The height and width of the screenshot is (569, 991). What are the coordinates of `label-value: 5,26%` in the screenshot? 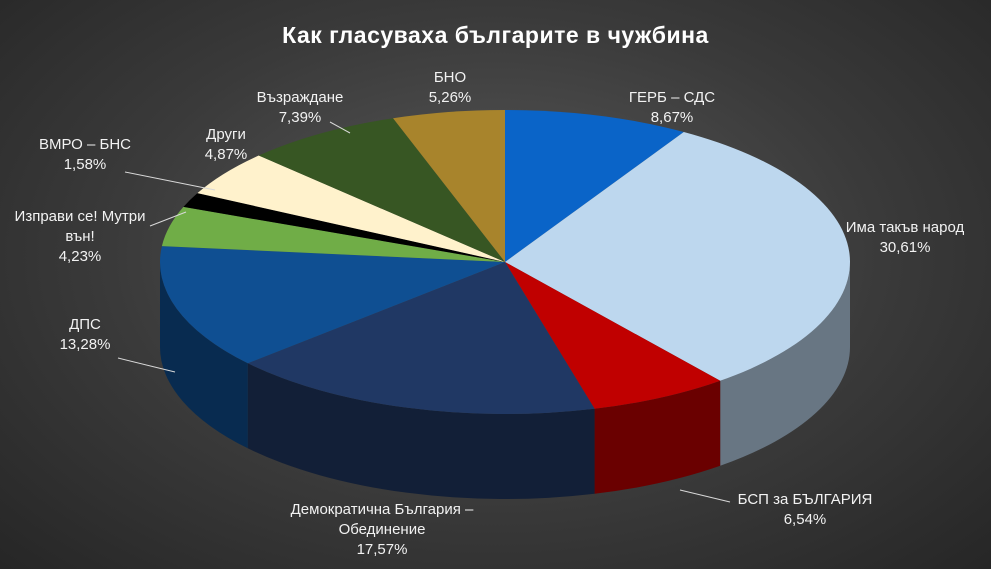 It's located at (450, 97).